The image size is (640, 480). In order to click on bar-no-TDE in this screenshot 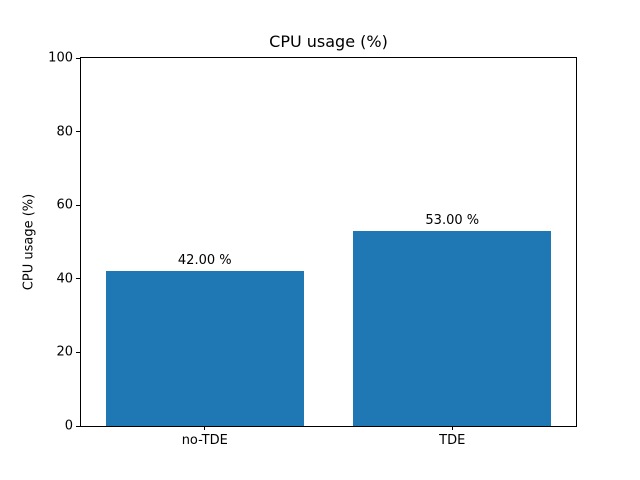, I will do `click(204, 348)`.